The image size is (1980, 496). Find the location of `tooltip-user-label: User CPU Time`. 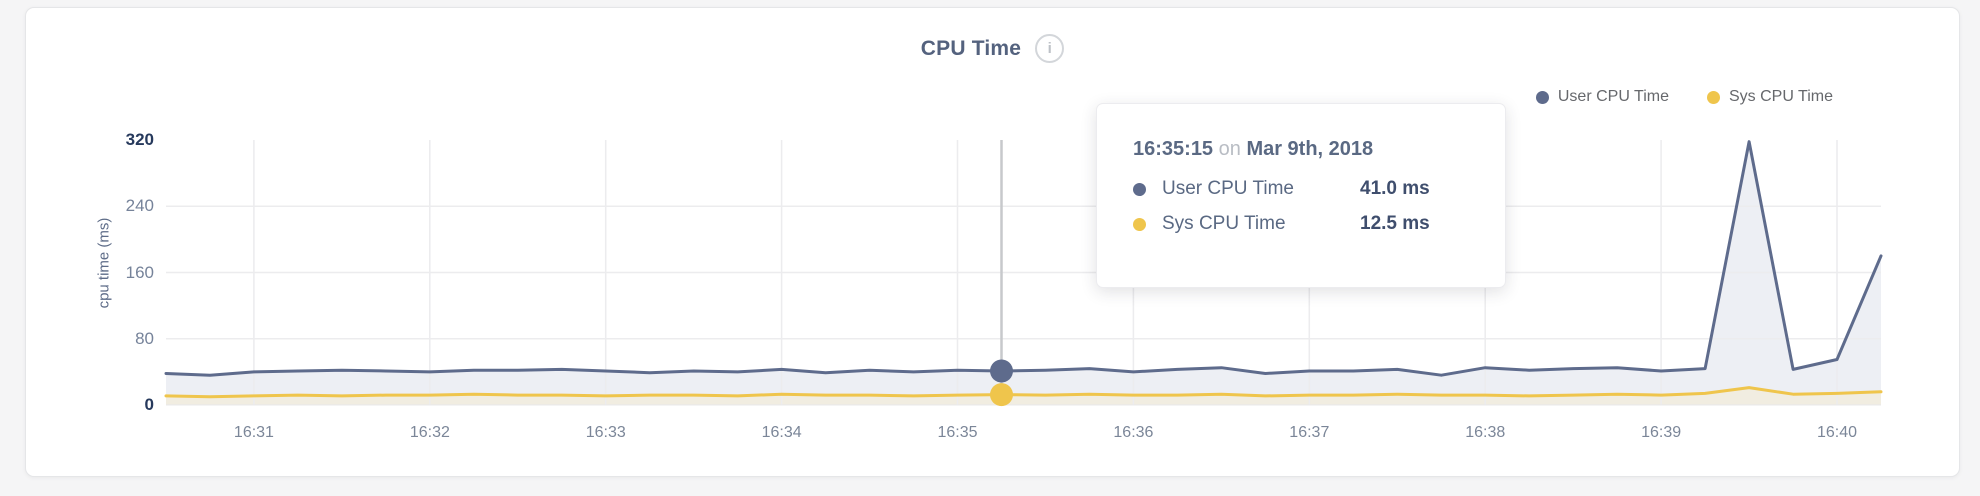

tooltip-user-label: User CPU Time is located at coordinates (1228, 188).